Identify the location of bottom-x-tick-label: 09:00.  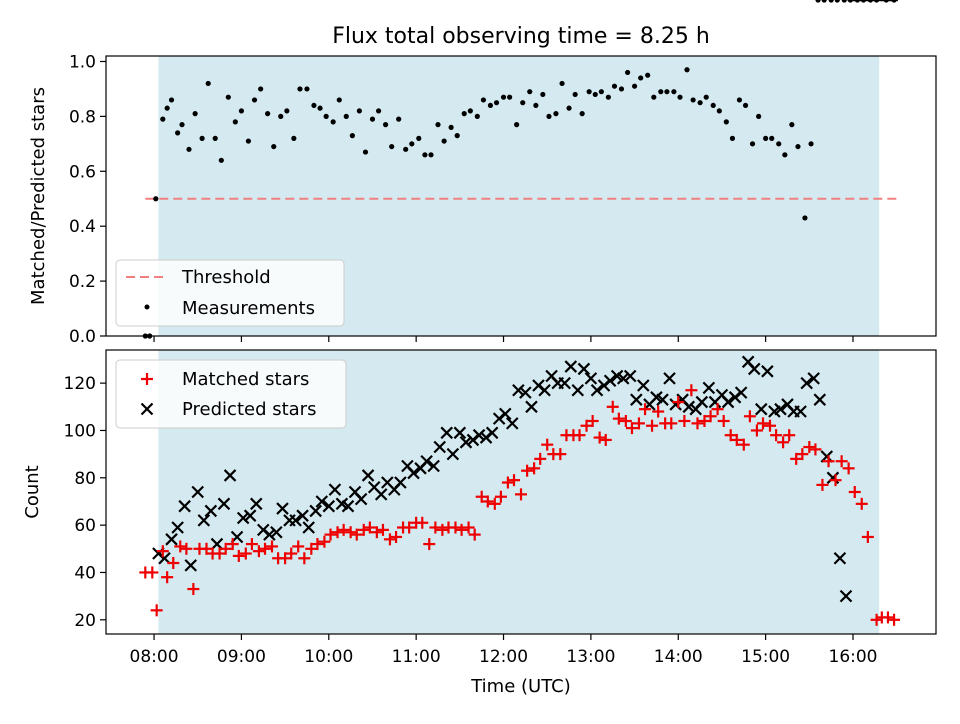
(241, 657).